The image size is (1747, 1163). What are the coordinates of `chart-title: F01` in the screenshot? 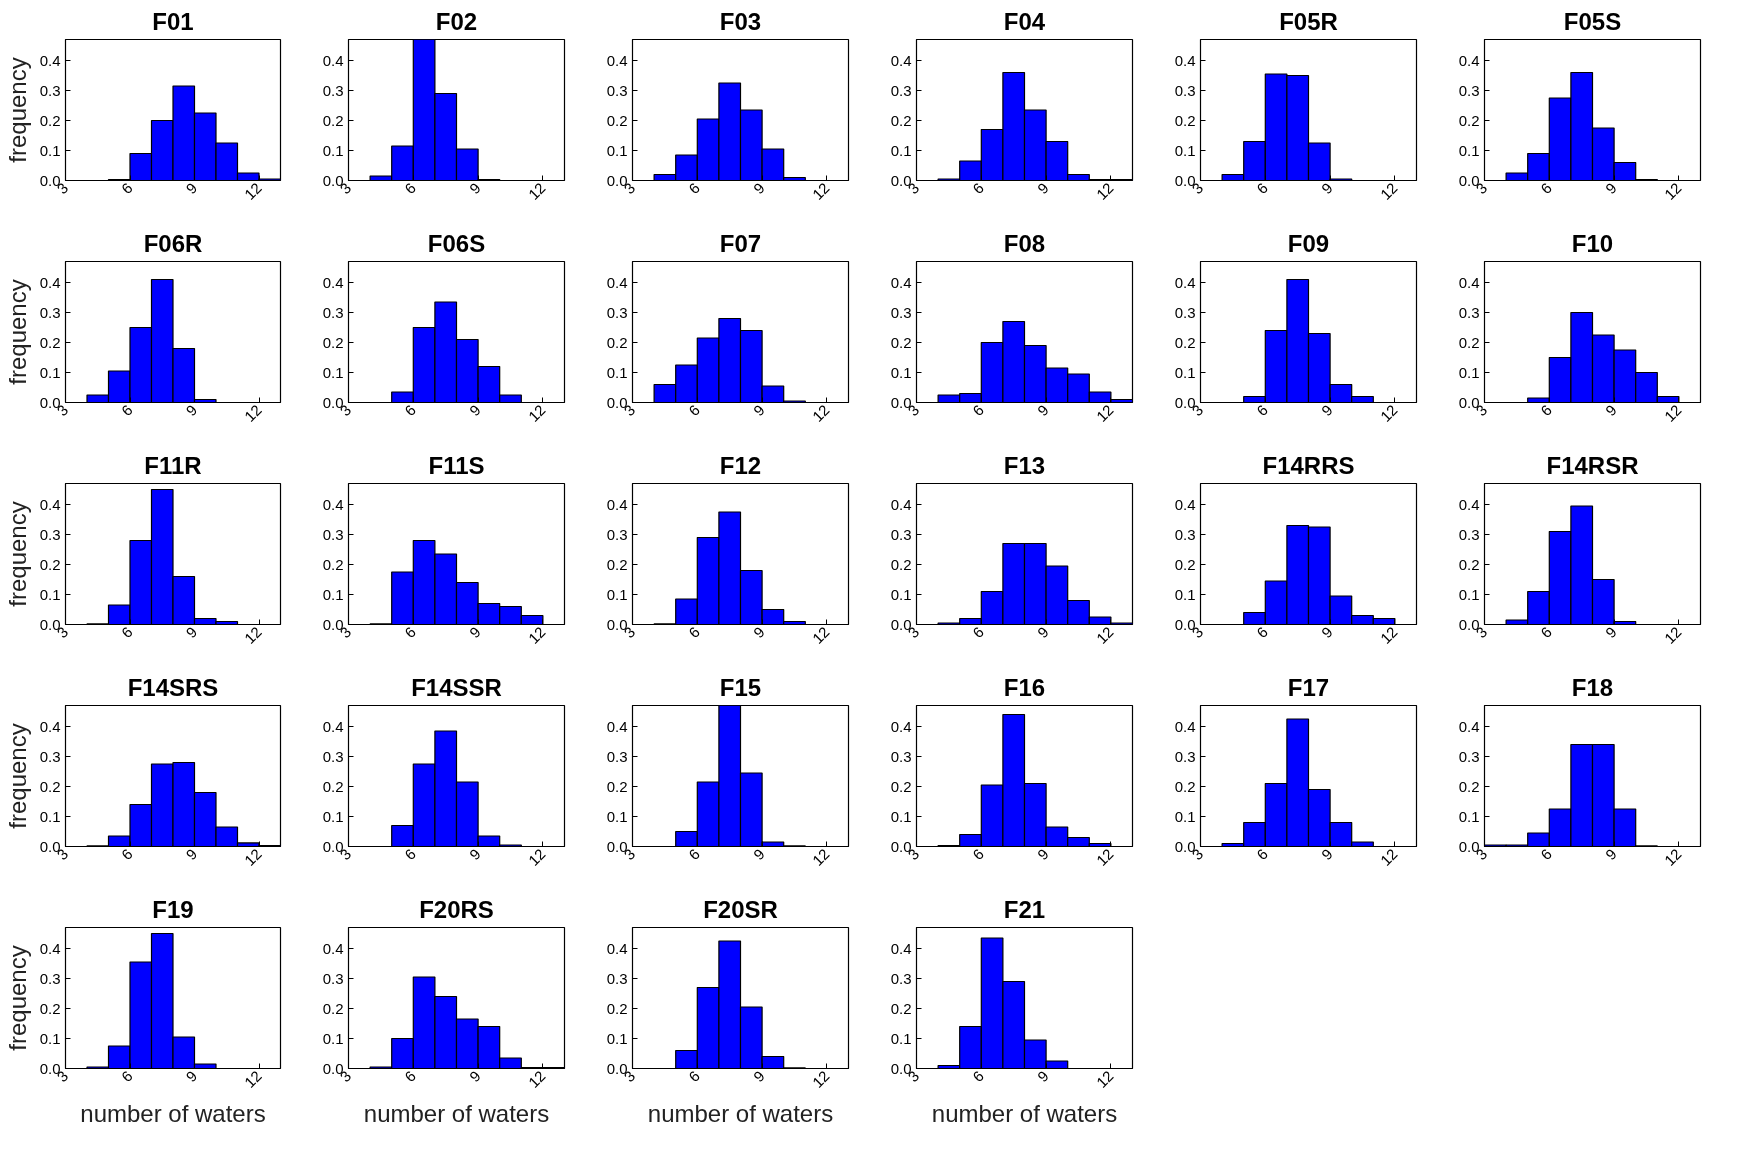 It's located at (173, 21).